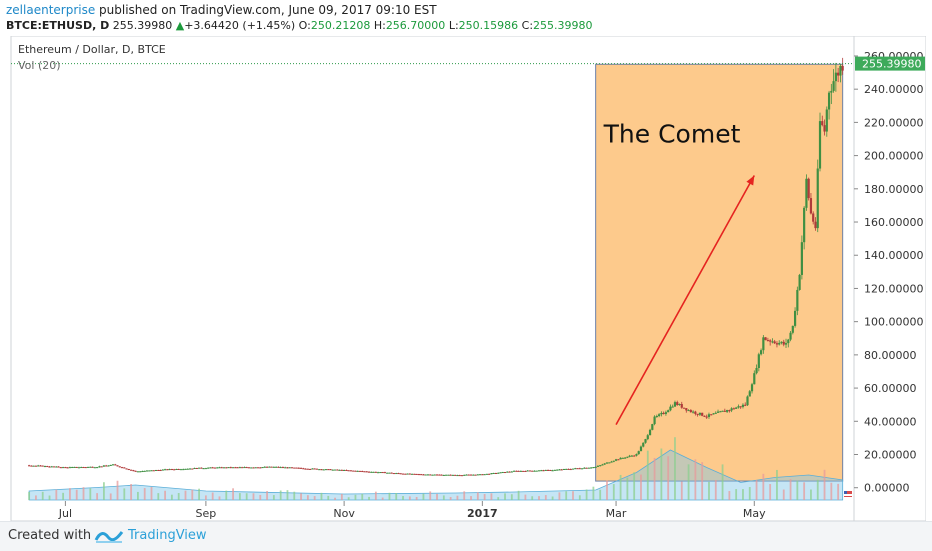 This screenshot has width=932, height=551. What do you see at coordinates (167, 535) in the screenshot?
I see `tradingview-brand: TradingView` at bounding box center [167, 535].